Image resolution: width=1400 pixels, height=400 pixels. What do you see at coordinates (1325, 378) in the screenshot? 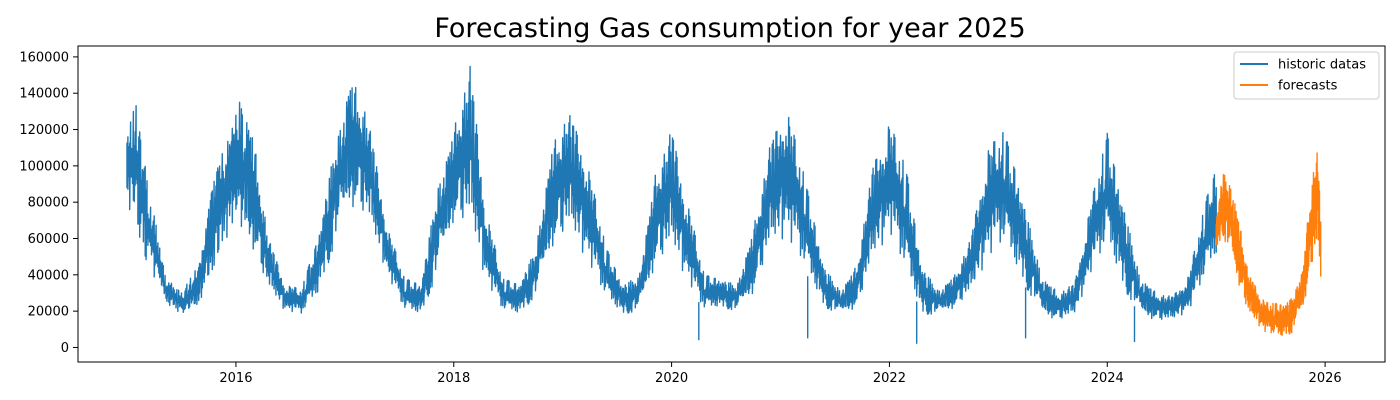
I see `x-tick-label: 2026` at bounding box center [1325, 378].